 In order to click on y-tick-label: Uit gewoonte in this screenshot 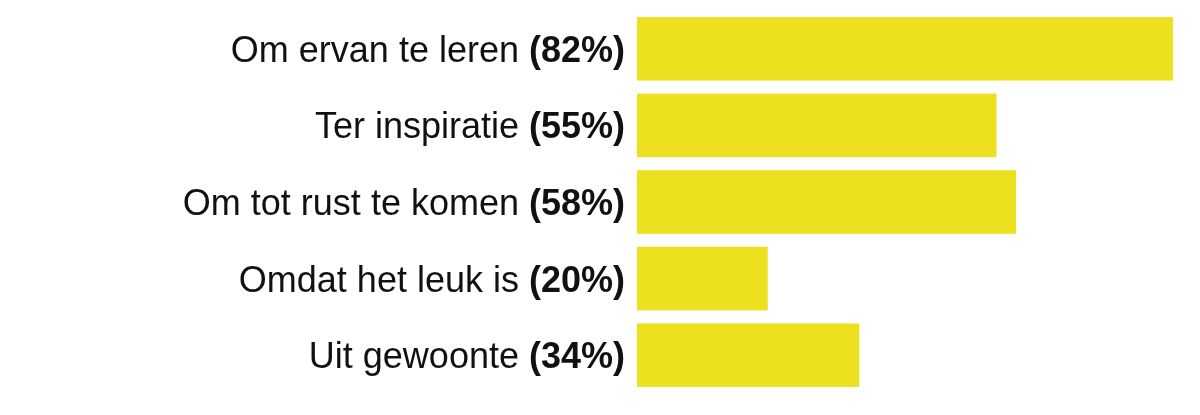, I will do `click(413, 356)`.